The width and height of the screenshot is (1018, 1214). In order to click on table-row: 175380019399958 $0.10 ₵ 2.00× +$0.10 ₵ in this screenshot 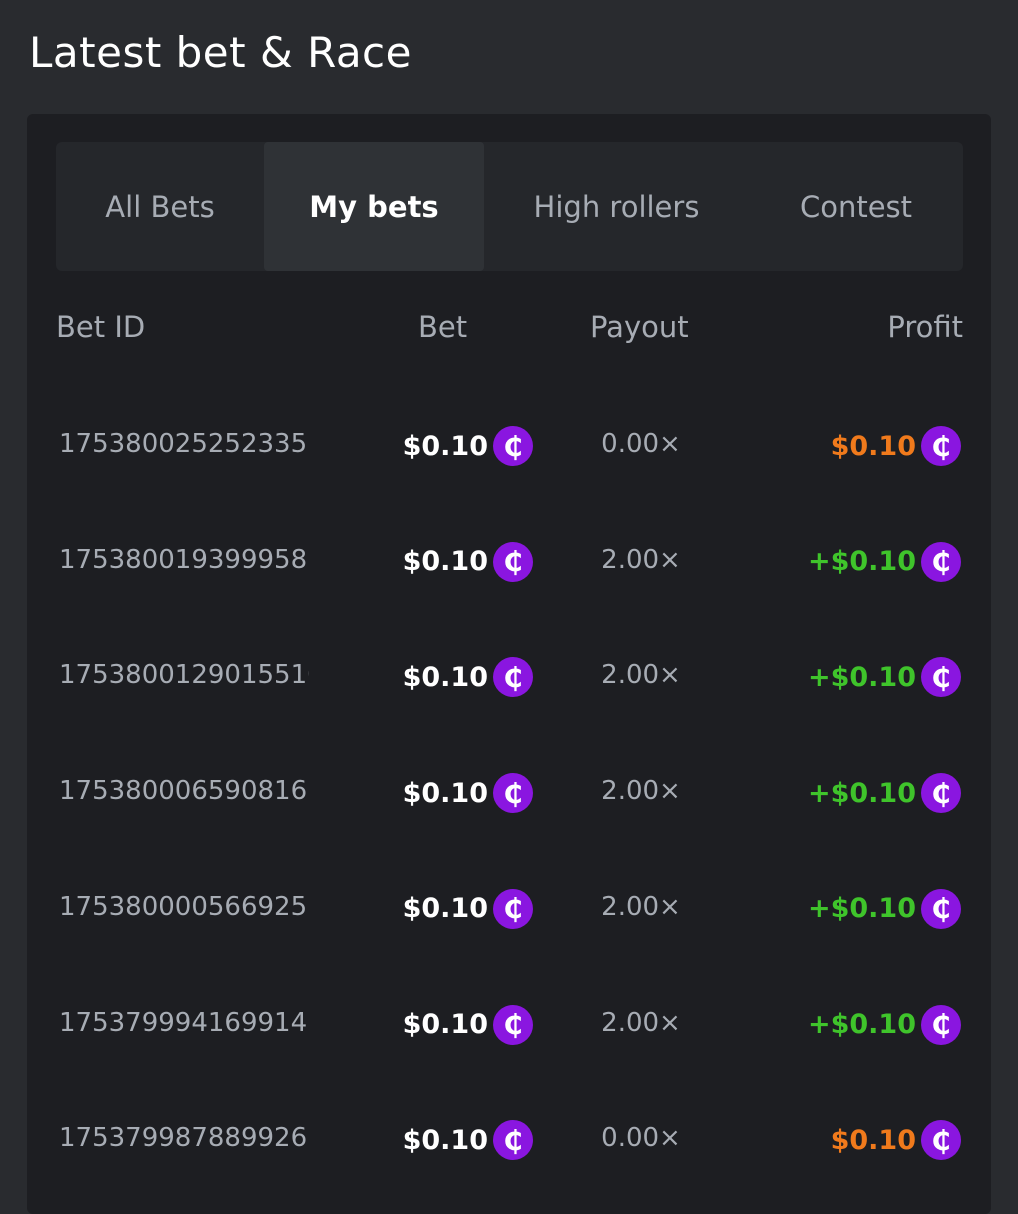, I will do `click(509, 562)`.